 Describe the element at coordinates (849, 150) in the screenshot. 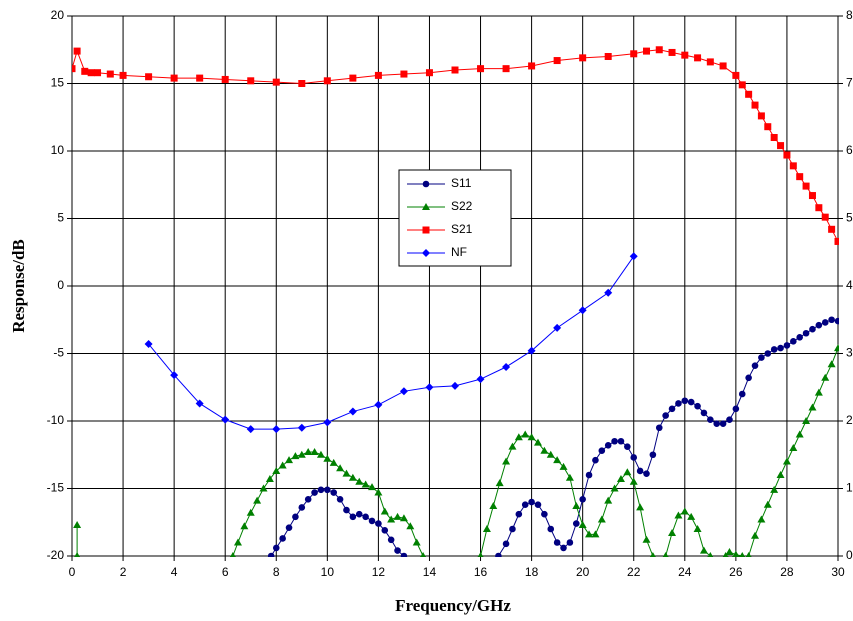

I see `y2-tick-label: 6` at that location.